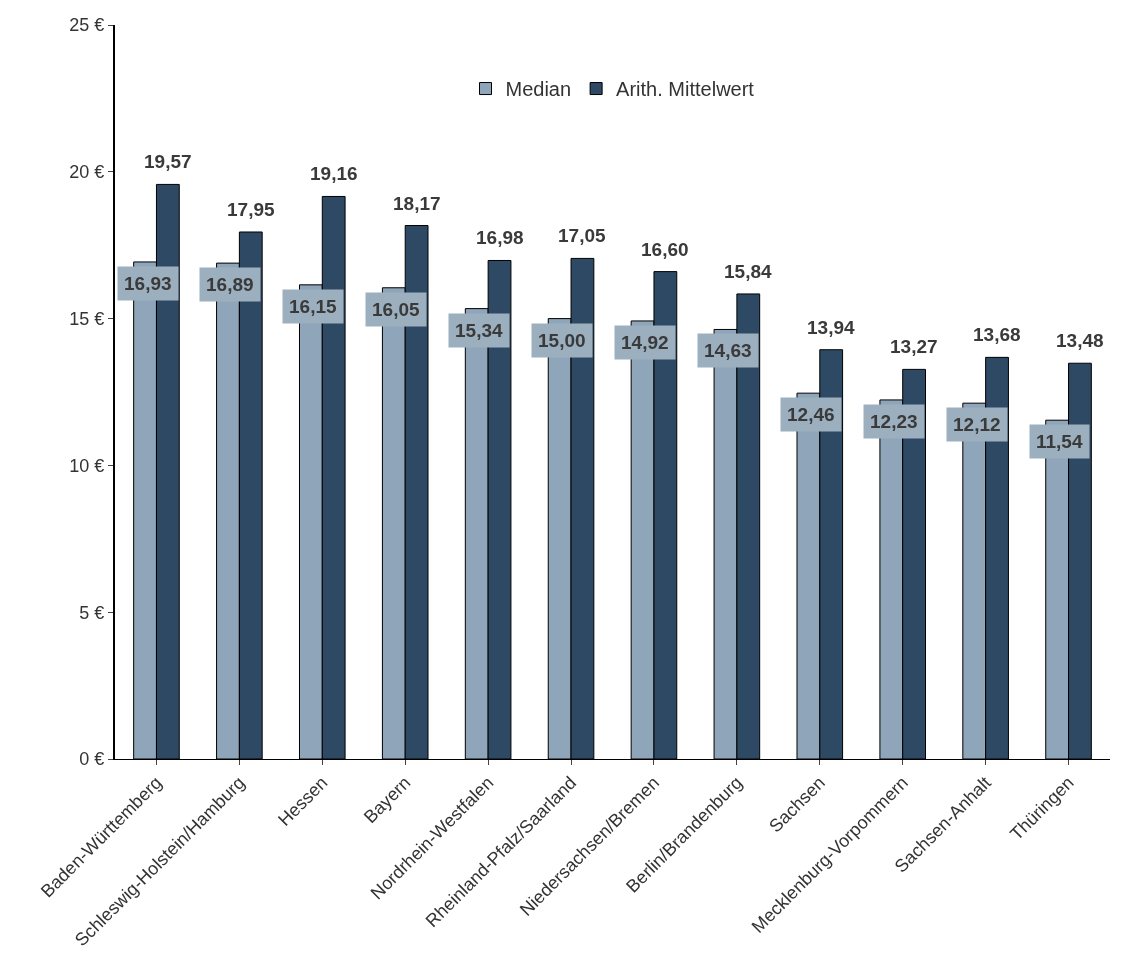 The width and height of the screenshot is (1140, 960). I want to click on data-label: 15,34, so click(479, 330).